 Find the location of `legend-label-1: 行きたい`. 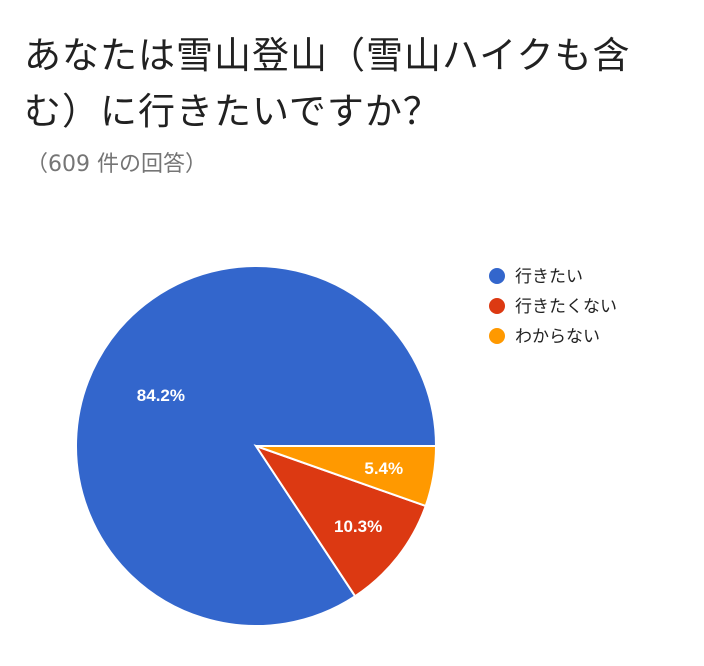

legend-label-1: 行きたい is located at coordinates (549, 277).